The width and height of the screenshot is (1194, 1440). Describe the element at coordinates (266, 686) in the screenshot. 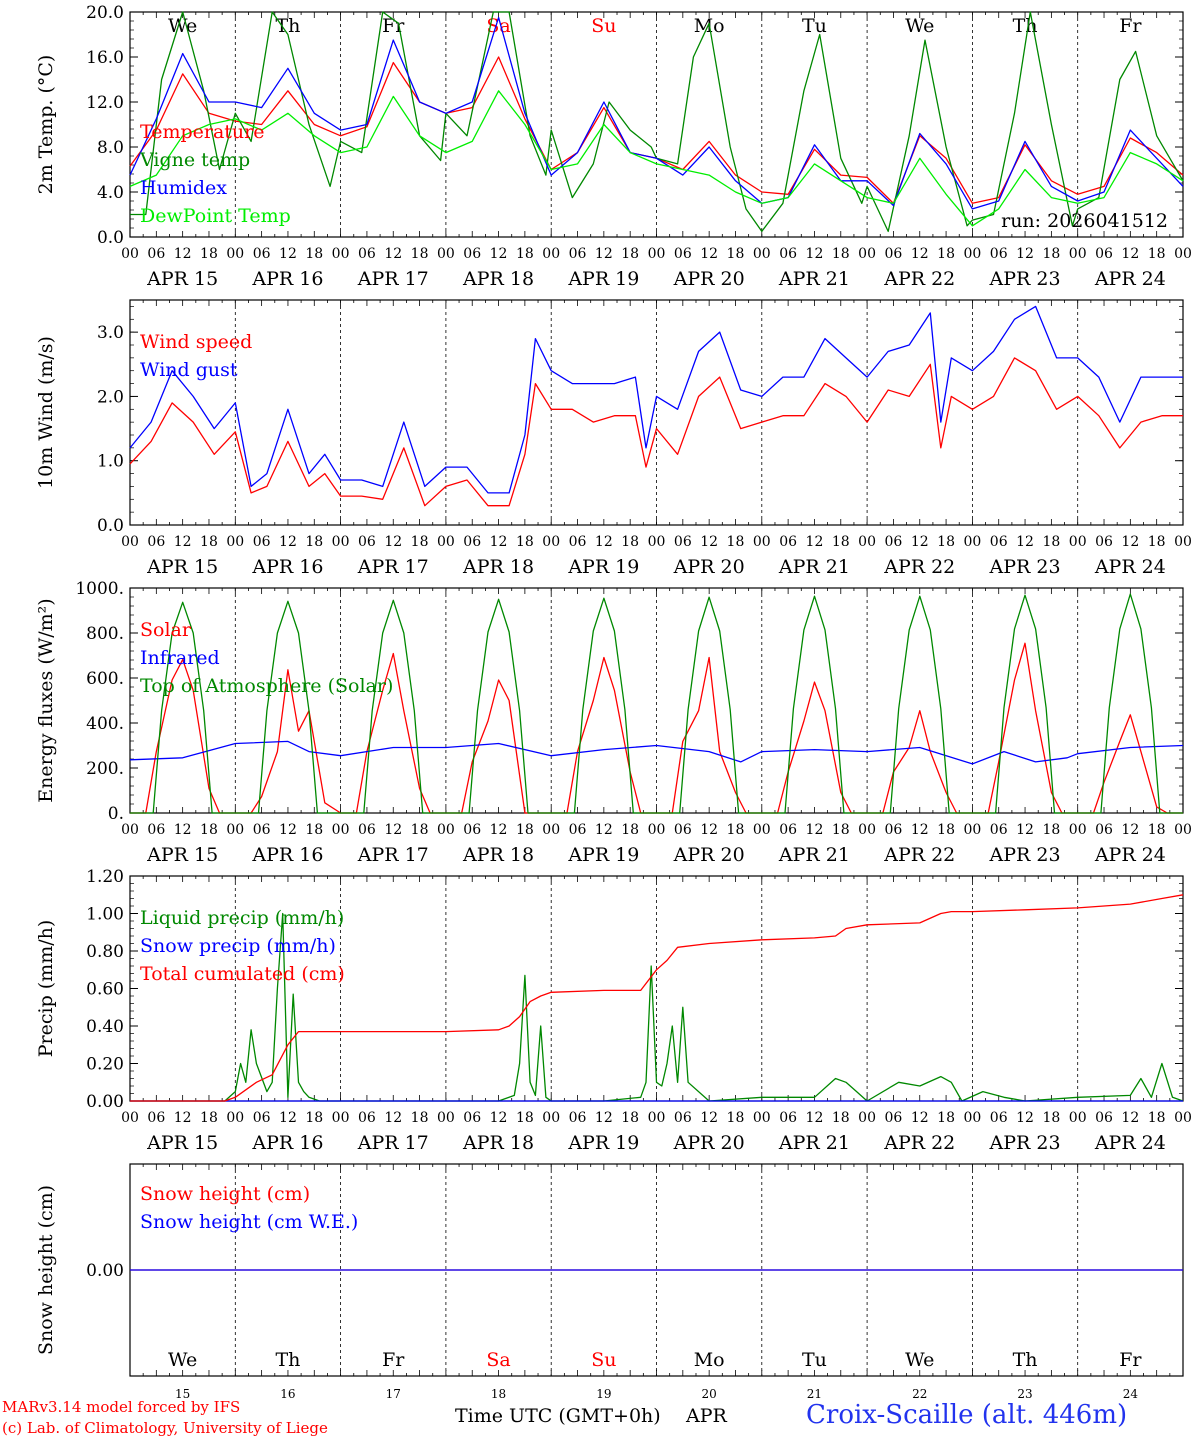

I see `legend-entry: Top of Atmosphere (Solar)` at that location.